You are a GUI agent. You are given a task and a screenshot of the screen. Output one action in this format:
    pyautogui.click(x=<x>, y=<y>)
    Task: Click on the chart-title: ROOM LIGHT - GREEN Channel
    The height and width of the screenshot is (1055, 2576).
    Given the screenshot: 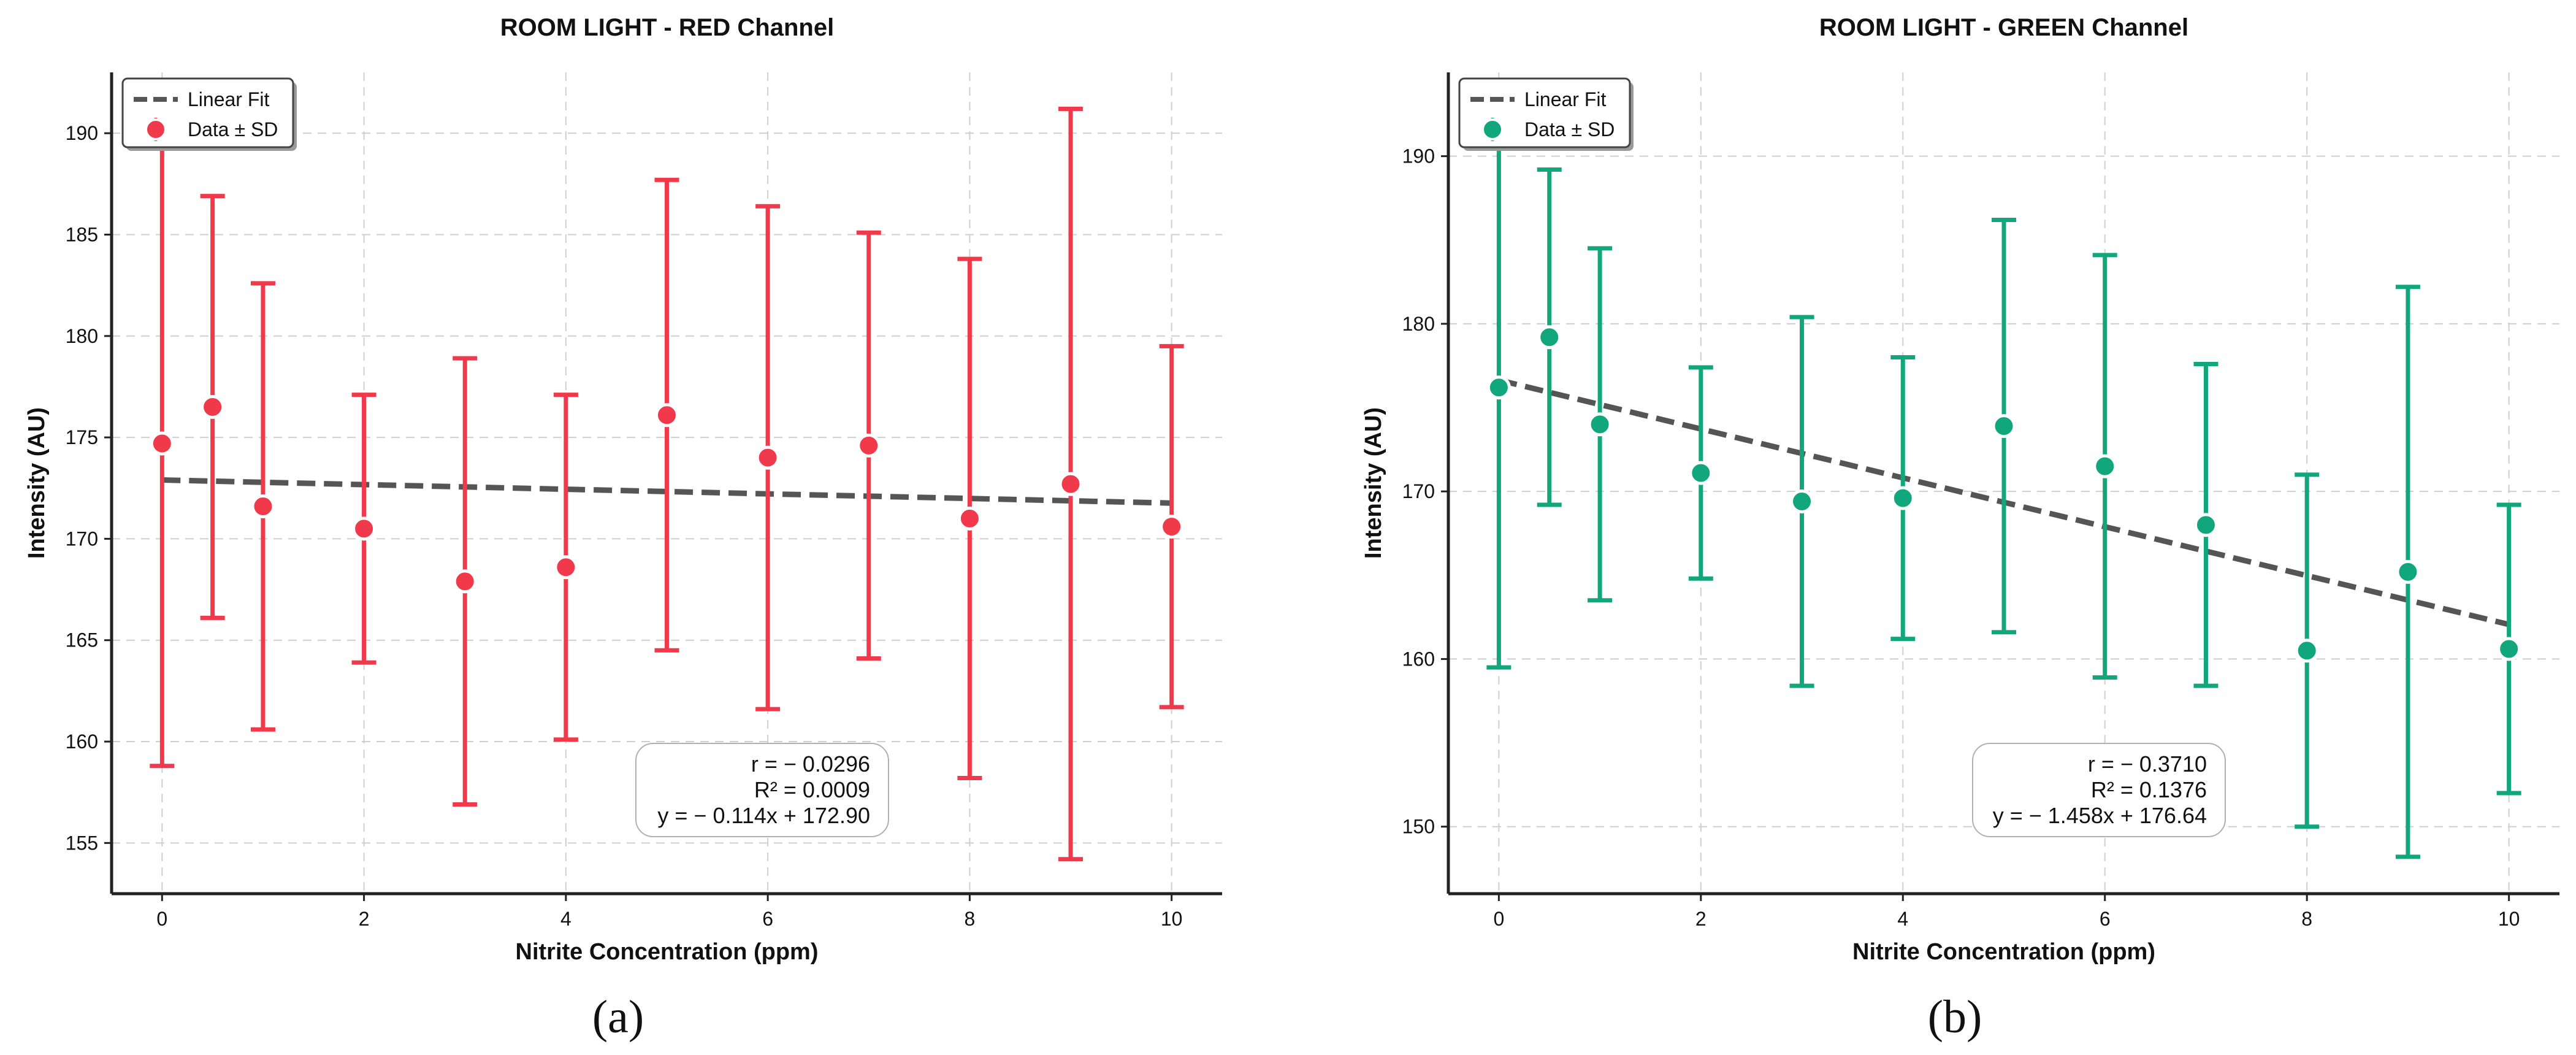 What is the action you would take?
    pyautogui.click(x=2003, y=27)
    